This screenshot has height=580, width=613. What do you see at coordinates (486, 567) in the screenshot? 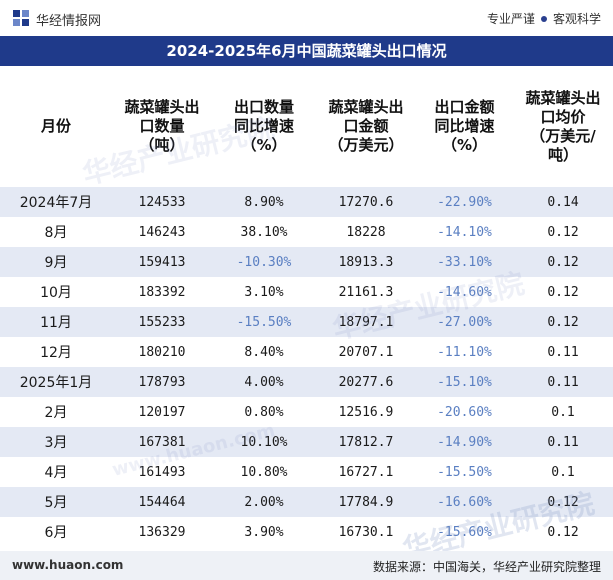
I see `footer-source: 数据来源：中国海关，华经产业研究院整理` at bounding box center [486, 567].